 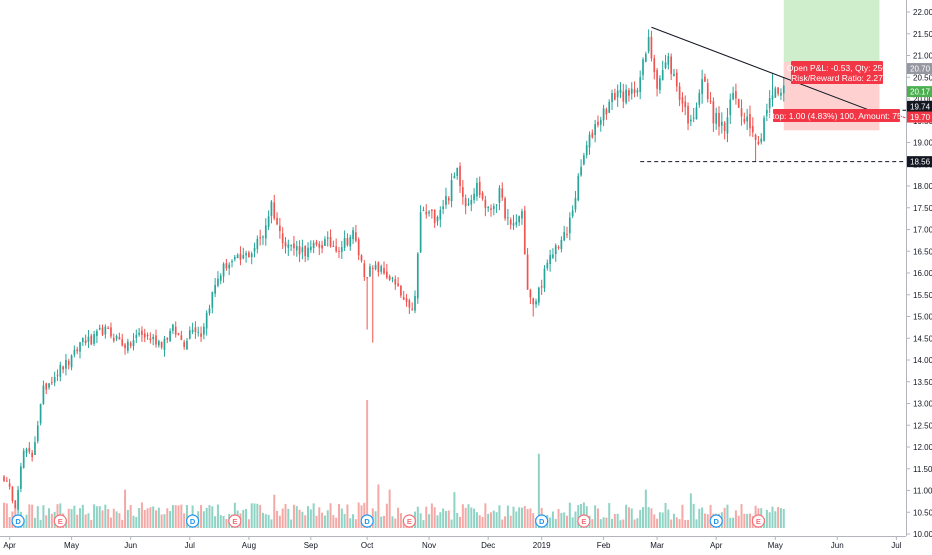 I want to click on price-tick-label: 11.50, so click(x=922, y=469).